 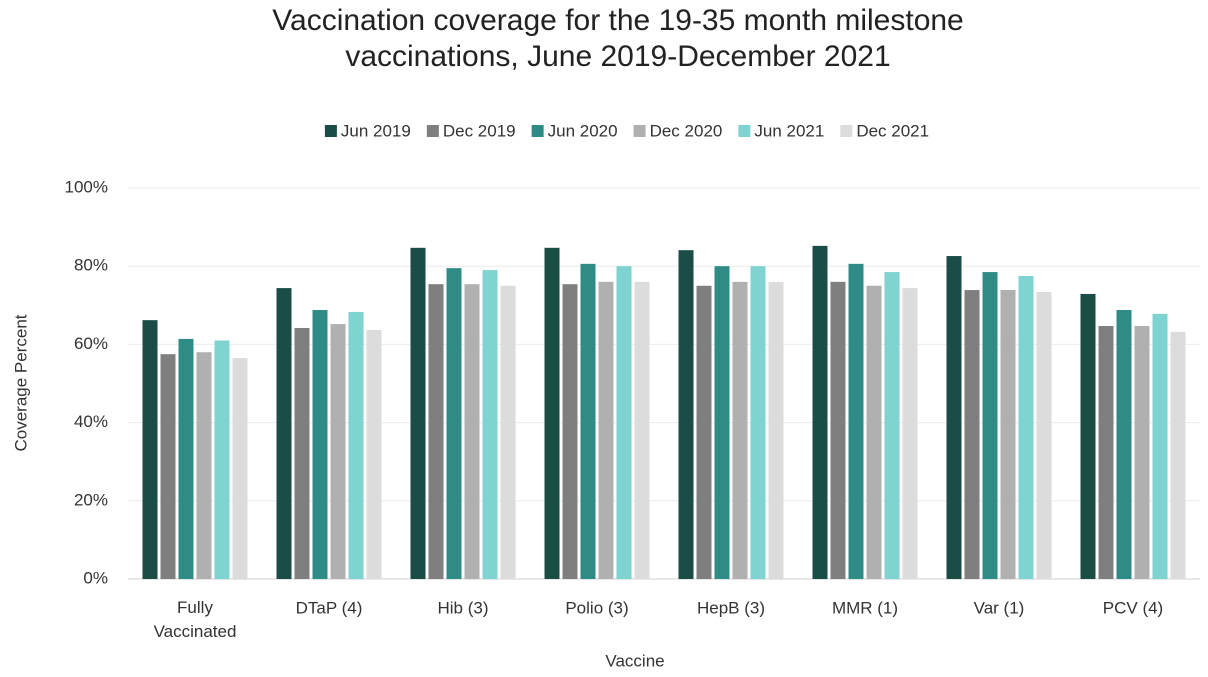 What do you see at coordinates (95, 577) in the screenshot?
I see `y-tick-label: 0%` at bounding box center [95, 577].